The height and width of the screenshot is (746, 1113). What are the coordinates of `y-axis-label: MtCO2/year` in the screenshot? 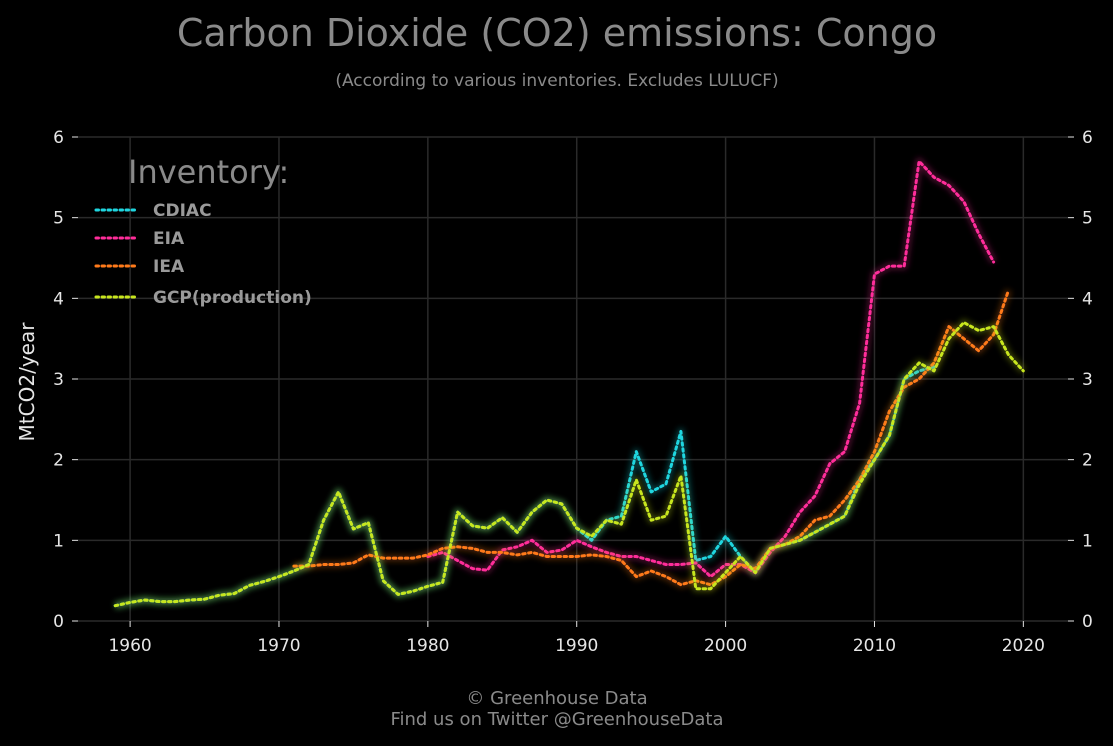 It's located at (27, 382).